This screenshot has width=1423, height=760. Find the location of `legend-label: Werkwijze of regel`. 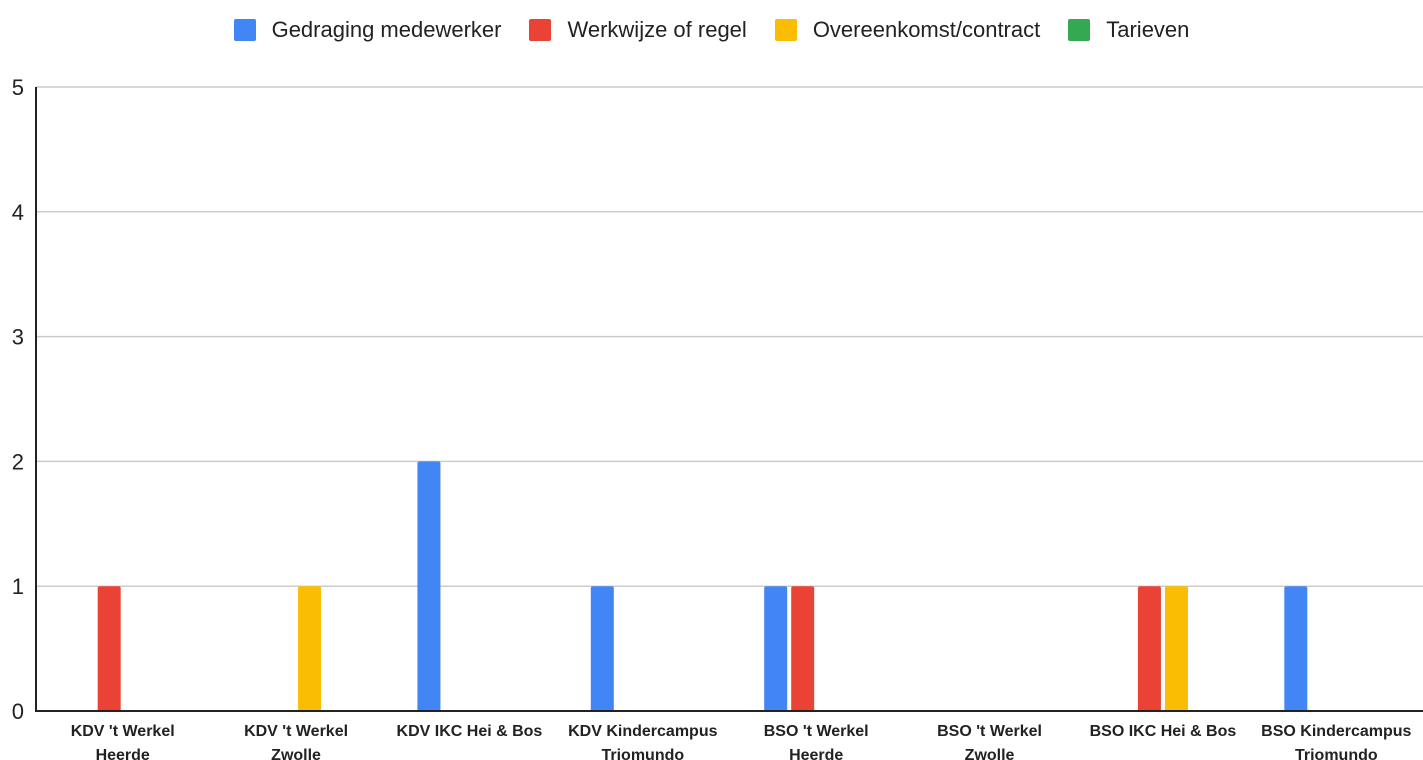

legend-label: Werkwijze of regel is located at coordinates (657, 29).